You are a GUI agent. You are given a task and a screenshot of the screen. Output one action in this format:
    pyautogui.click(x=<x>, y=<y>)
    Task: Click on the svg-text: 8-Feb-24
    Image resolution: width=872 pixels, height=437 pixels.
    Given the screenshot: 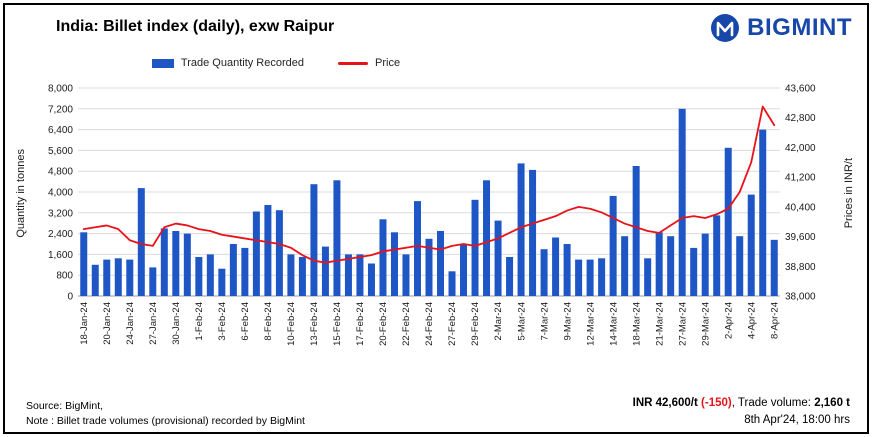 What is the action you would take?
    pyautogui.click(x=268, y=321)
    